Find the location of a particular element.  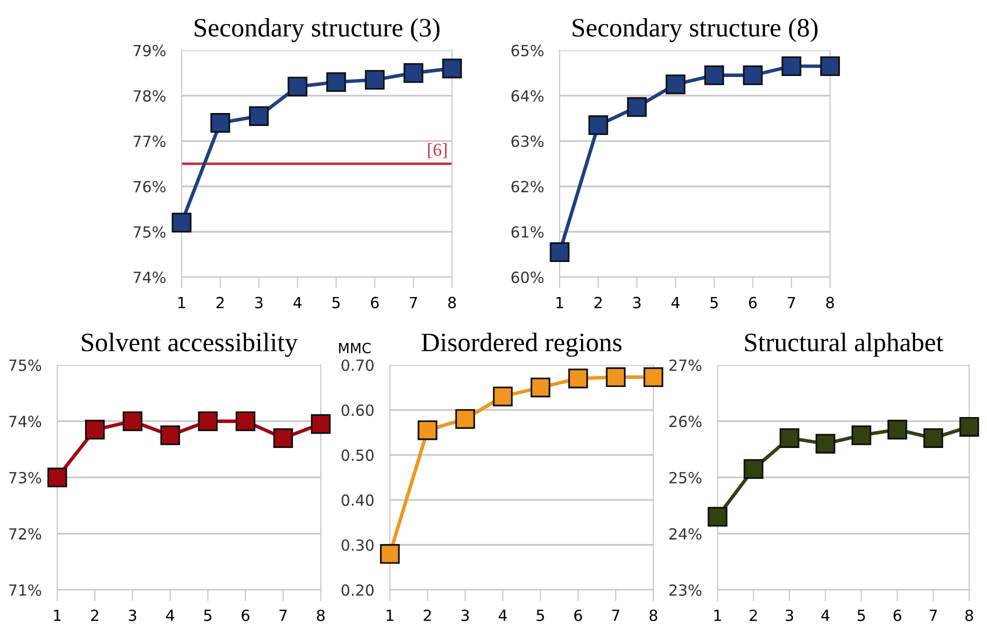

y-tick-label: 0.50 is located at coordinates (358, 455).